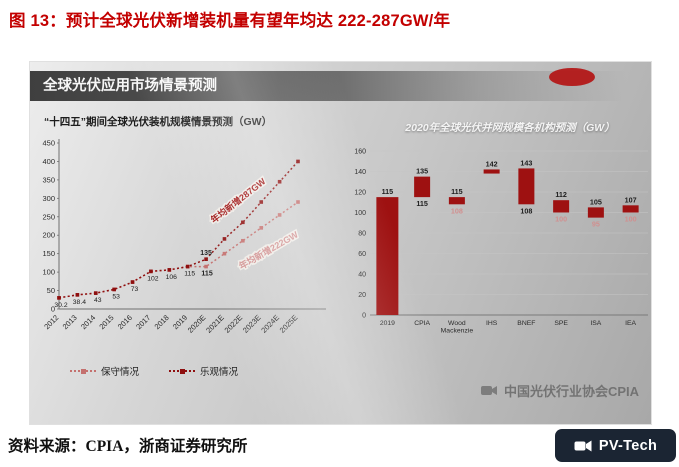 The width and height of the screenshot is (679, 467). What do you see at coordinates (128, 446) in the screenshot?
I see `source-note: 资料来源：CPIA，浙商证券研究所` at bounding box center [128, 446].